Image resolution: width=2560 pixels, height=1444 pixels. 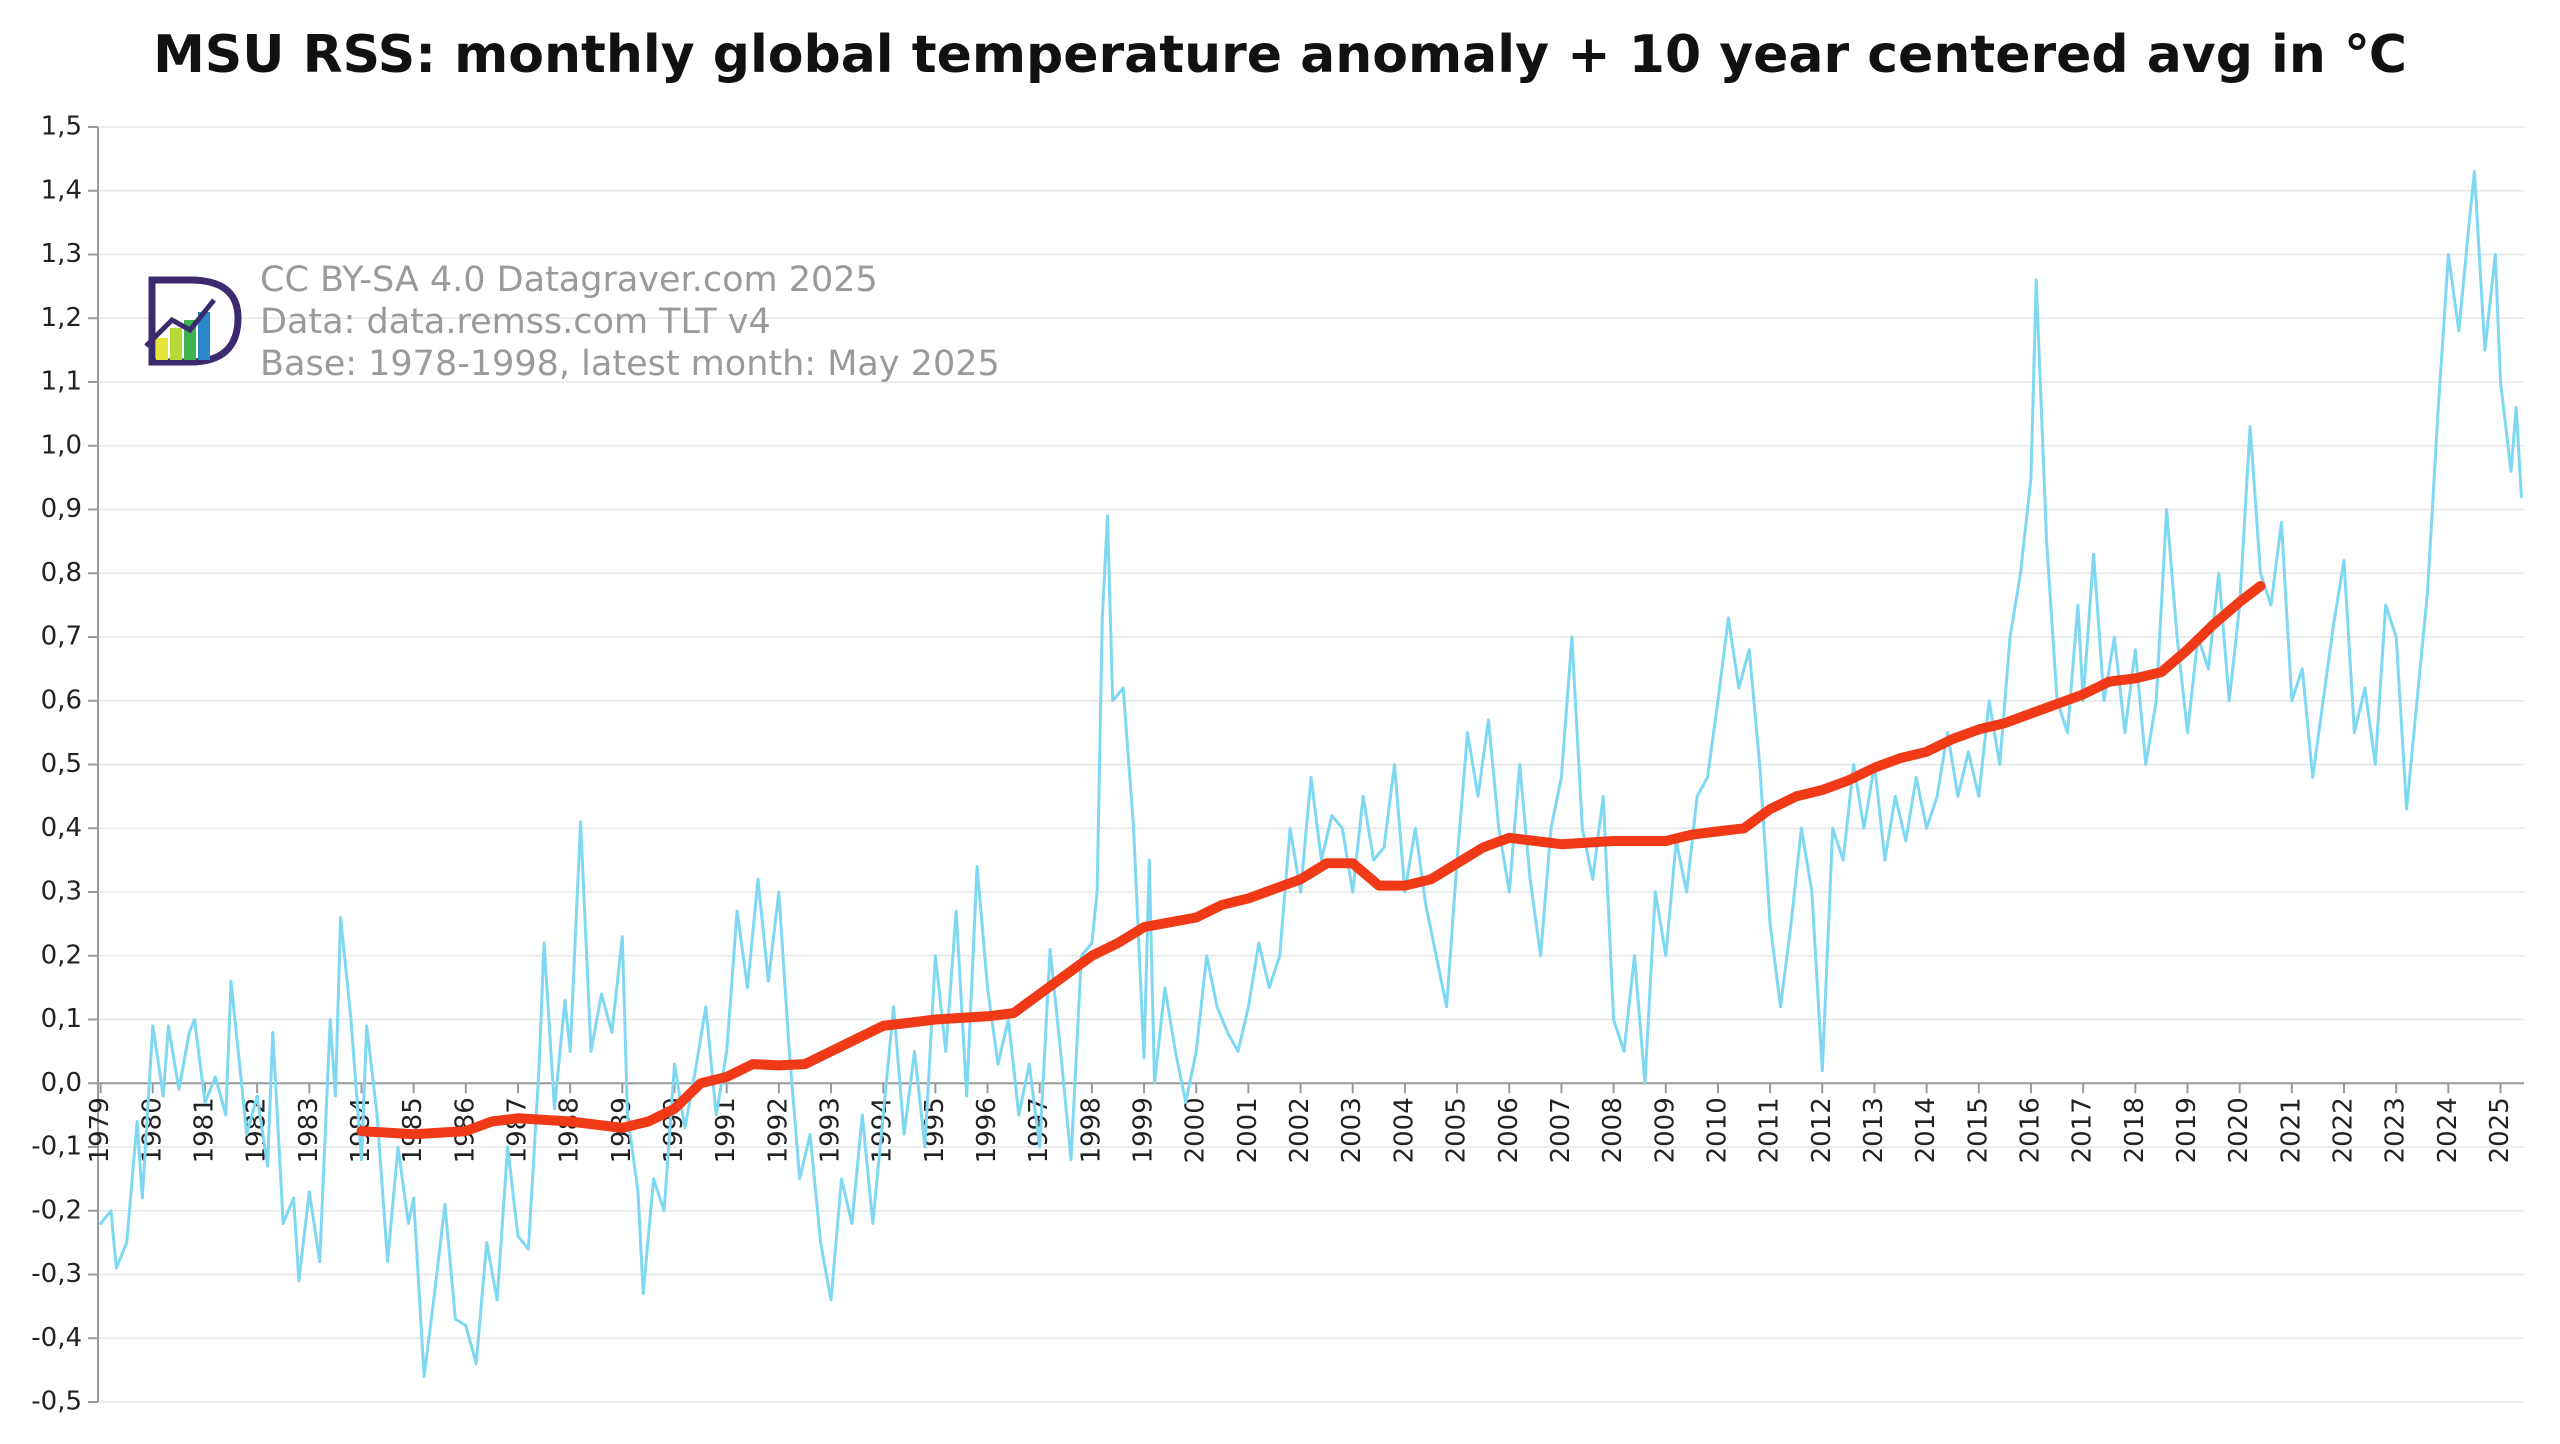 I want to click on y-tick-label: 0,8, so click(x=61, y=573).